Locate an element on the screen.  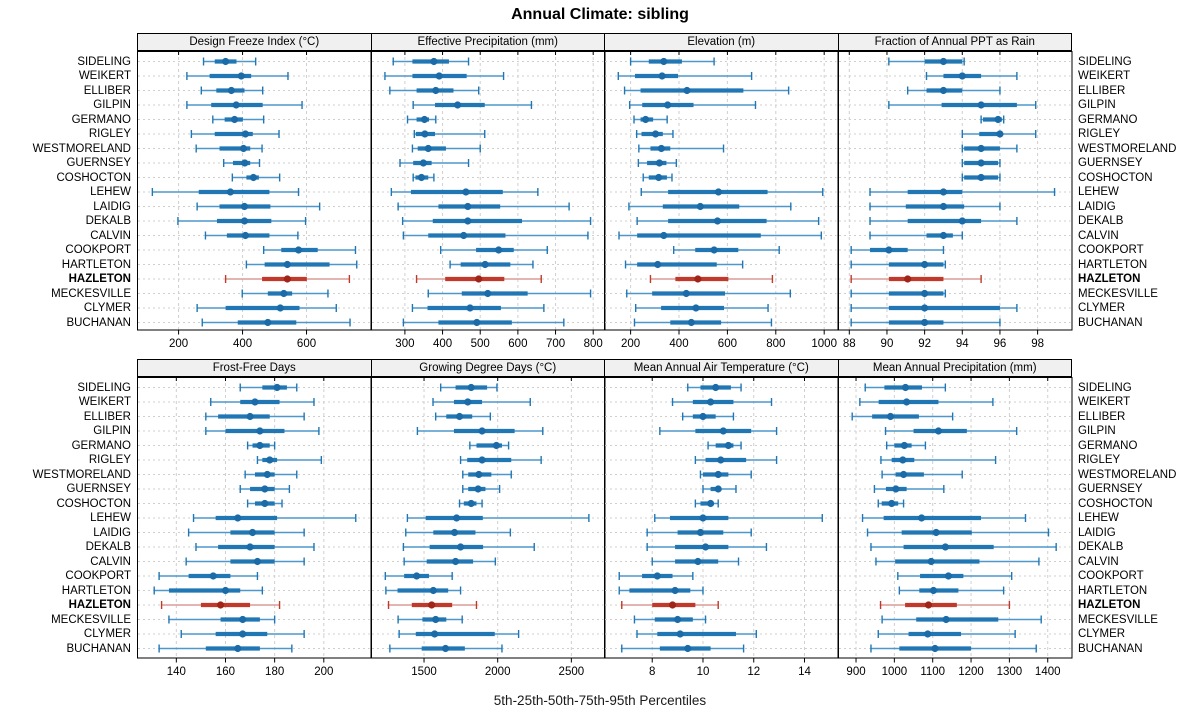
station-label-right: COOKPORT is located at coordinates (1111, 250).